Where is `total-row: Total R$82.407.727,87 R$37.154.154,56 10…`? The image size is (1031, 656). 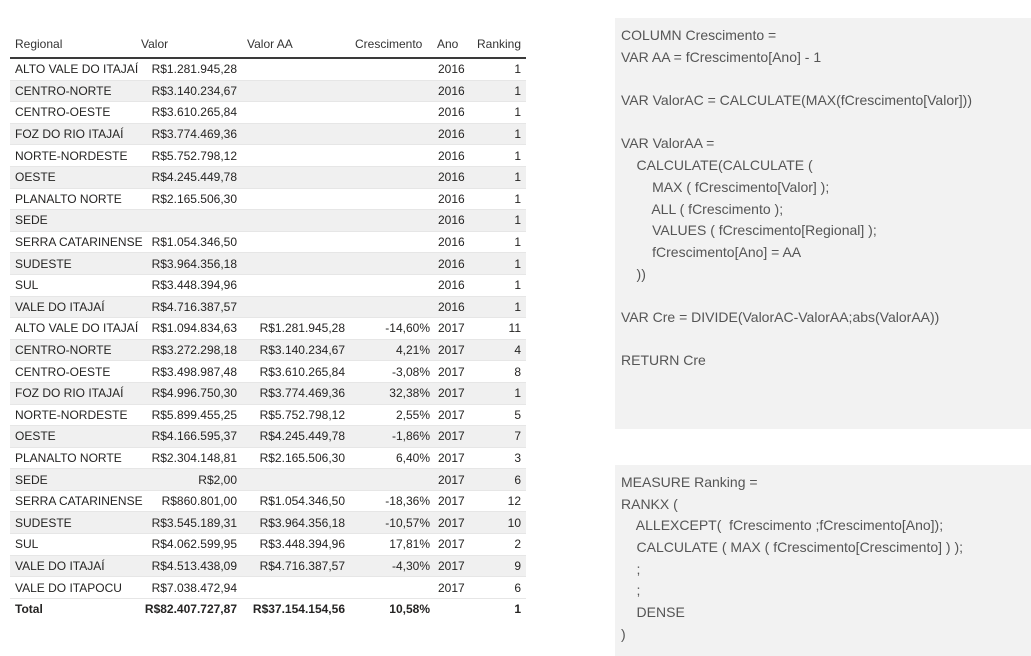
total-row: Total R$82.407.727,87 R$37.154.154,56 10… is located at coordinates (268, 608).